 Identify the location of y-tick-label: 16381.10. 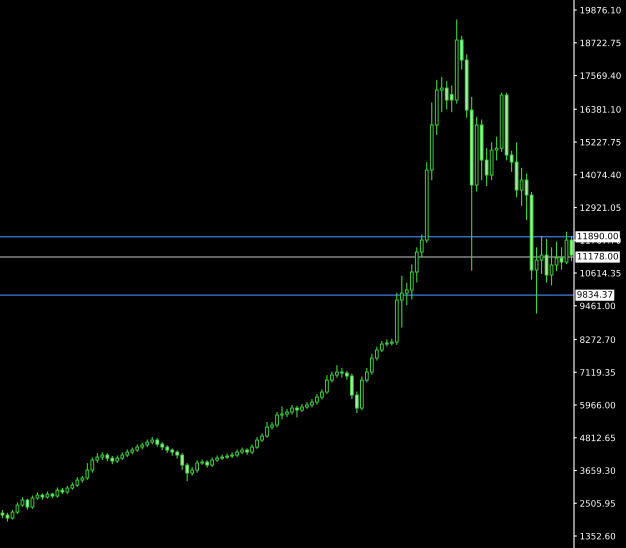
(600, 109).